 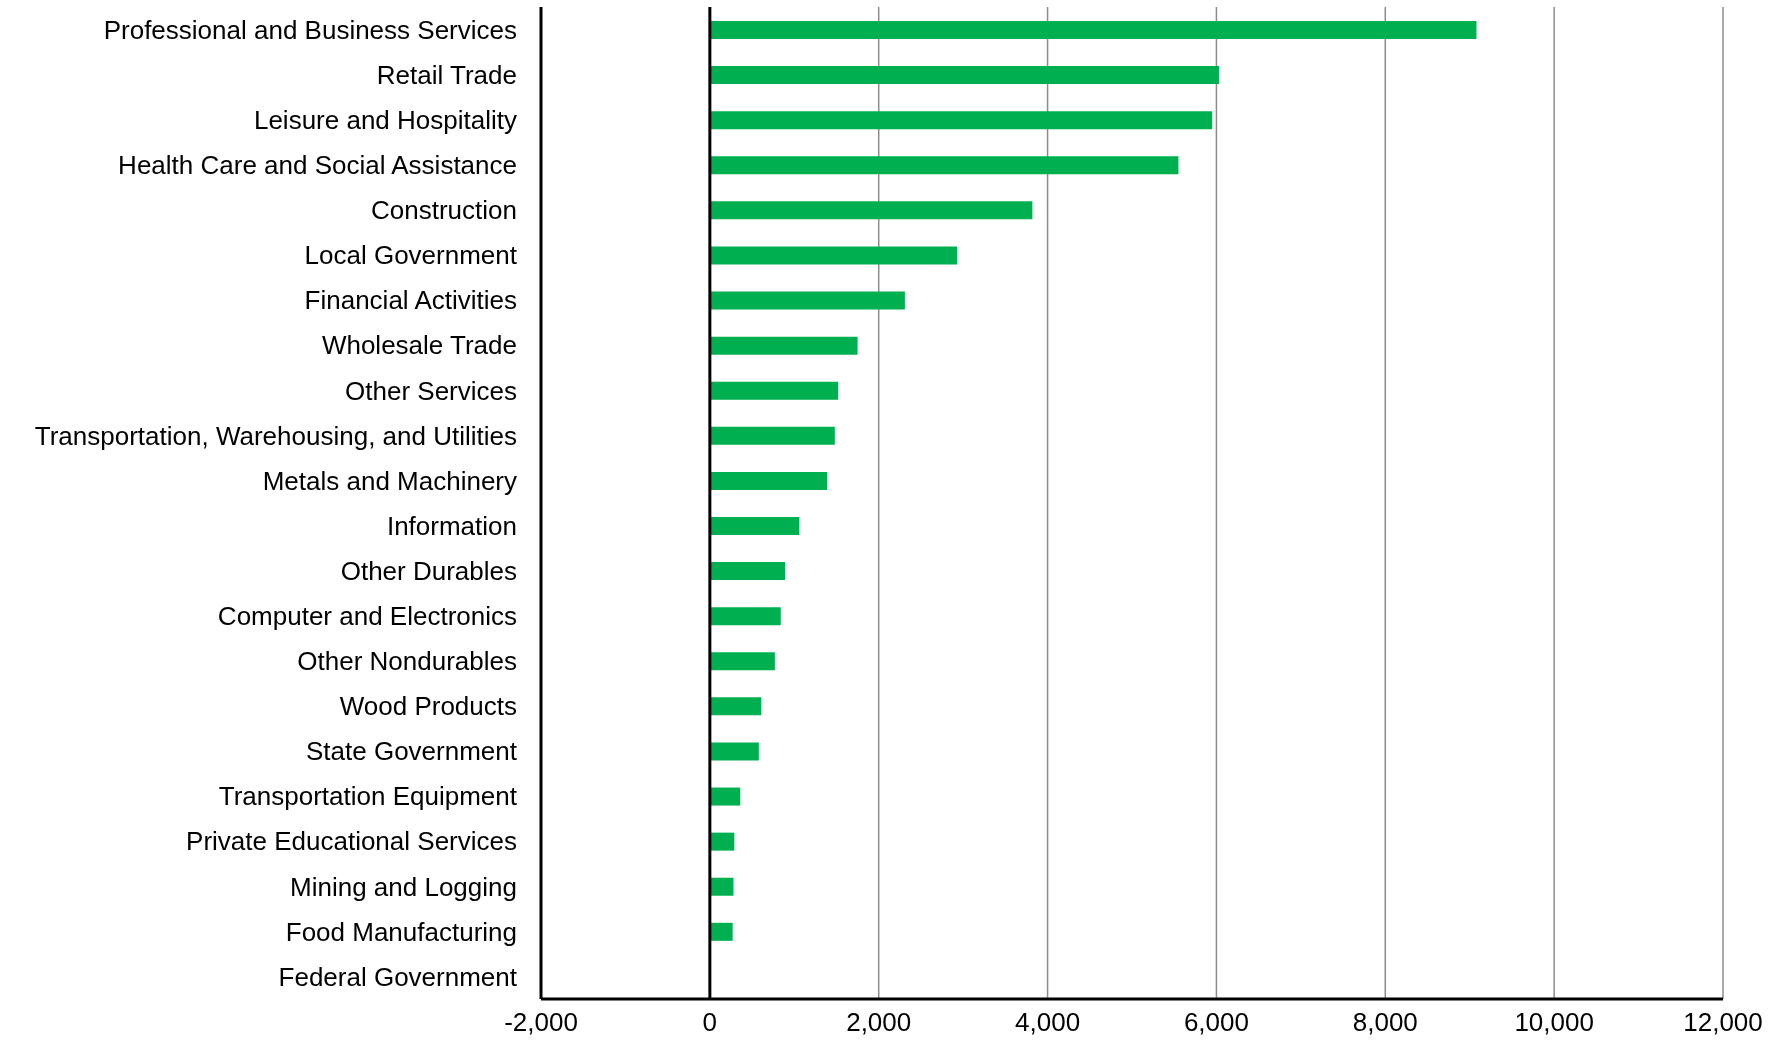 I want to click on y-tick-label: Mining and Logging, so click(x=403, y=886).